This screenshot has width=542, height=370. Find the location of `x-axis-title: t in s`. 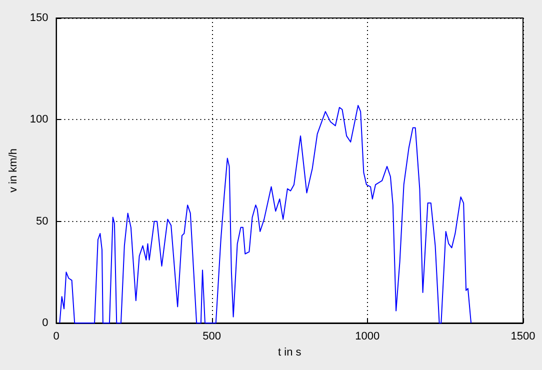

x-axis-title: t in s is located at coordinates (290, 352).